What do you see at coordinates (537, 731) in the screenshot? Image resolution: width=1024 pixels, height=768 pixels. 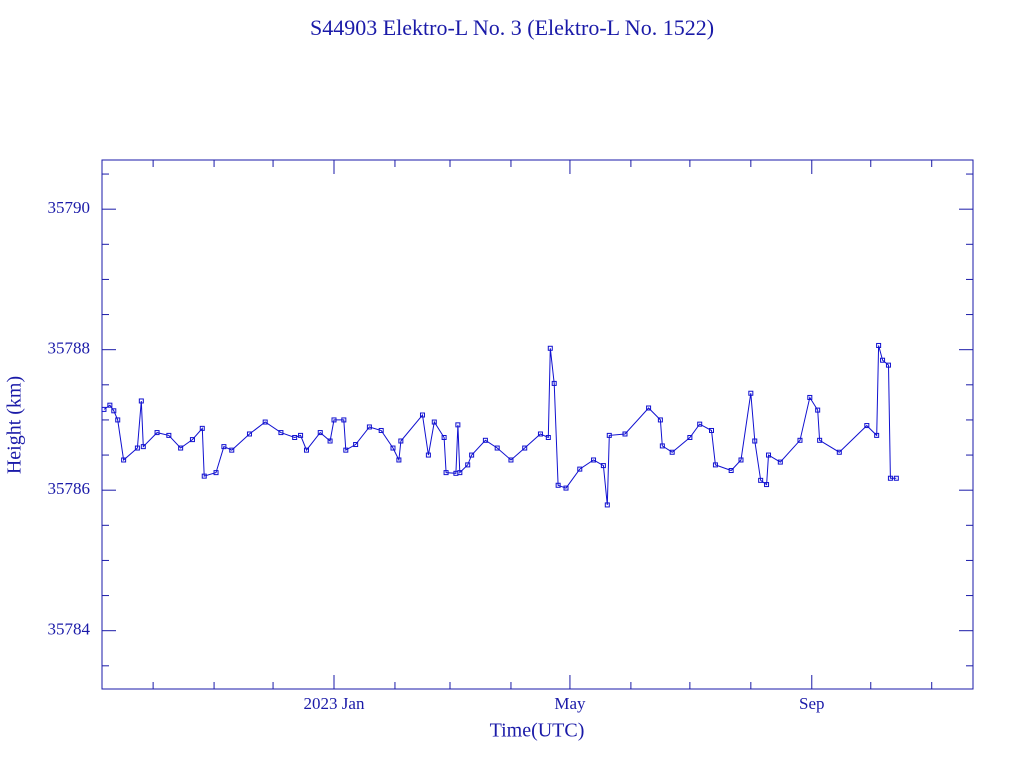 I see `x-axis-label: Time(UTC)` at bounding box center [537, 731].